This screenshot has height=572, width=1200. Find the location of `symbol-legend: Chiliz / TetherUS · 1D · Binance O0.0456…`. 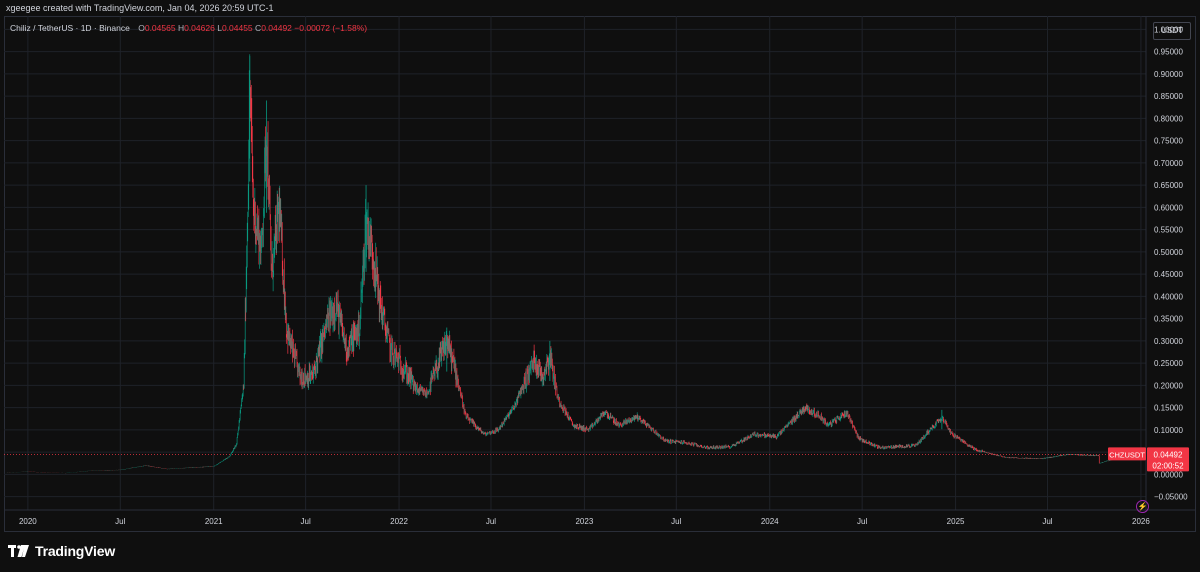

symbol-legend: Chiliz / TetherUS · 1D · Binance O0.0456… is located at coordinates (188, 28).